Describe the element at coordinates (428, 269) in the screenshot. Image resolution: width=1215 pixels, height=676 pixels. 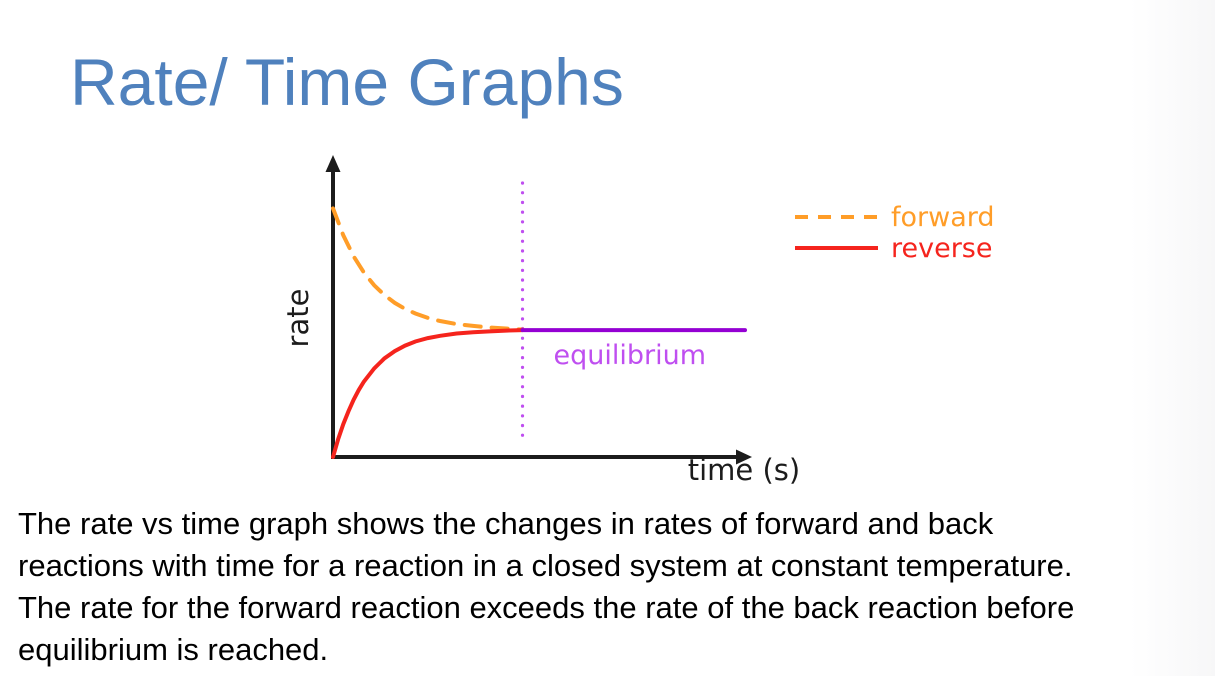
I see `forward-curve` at that location.